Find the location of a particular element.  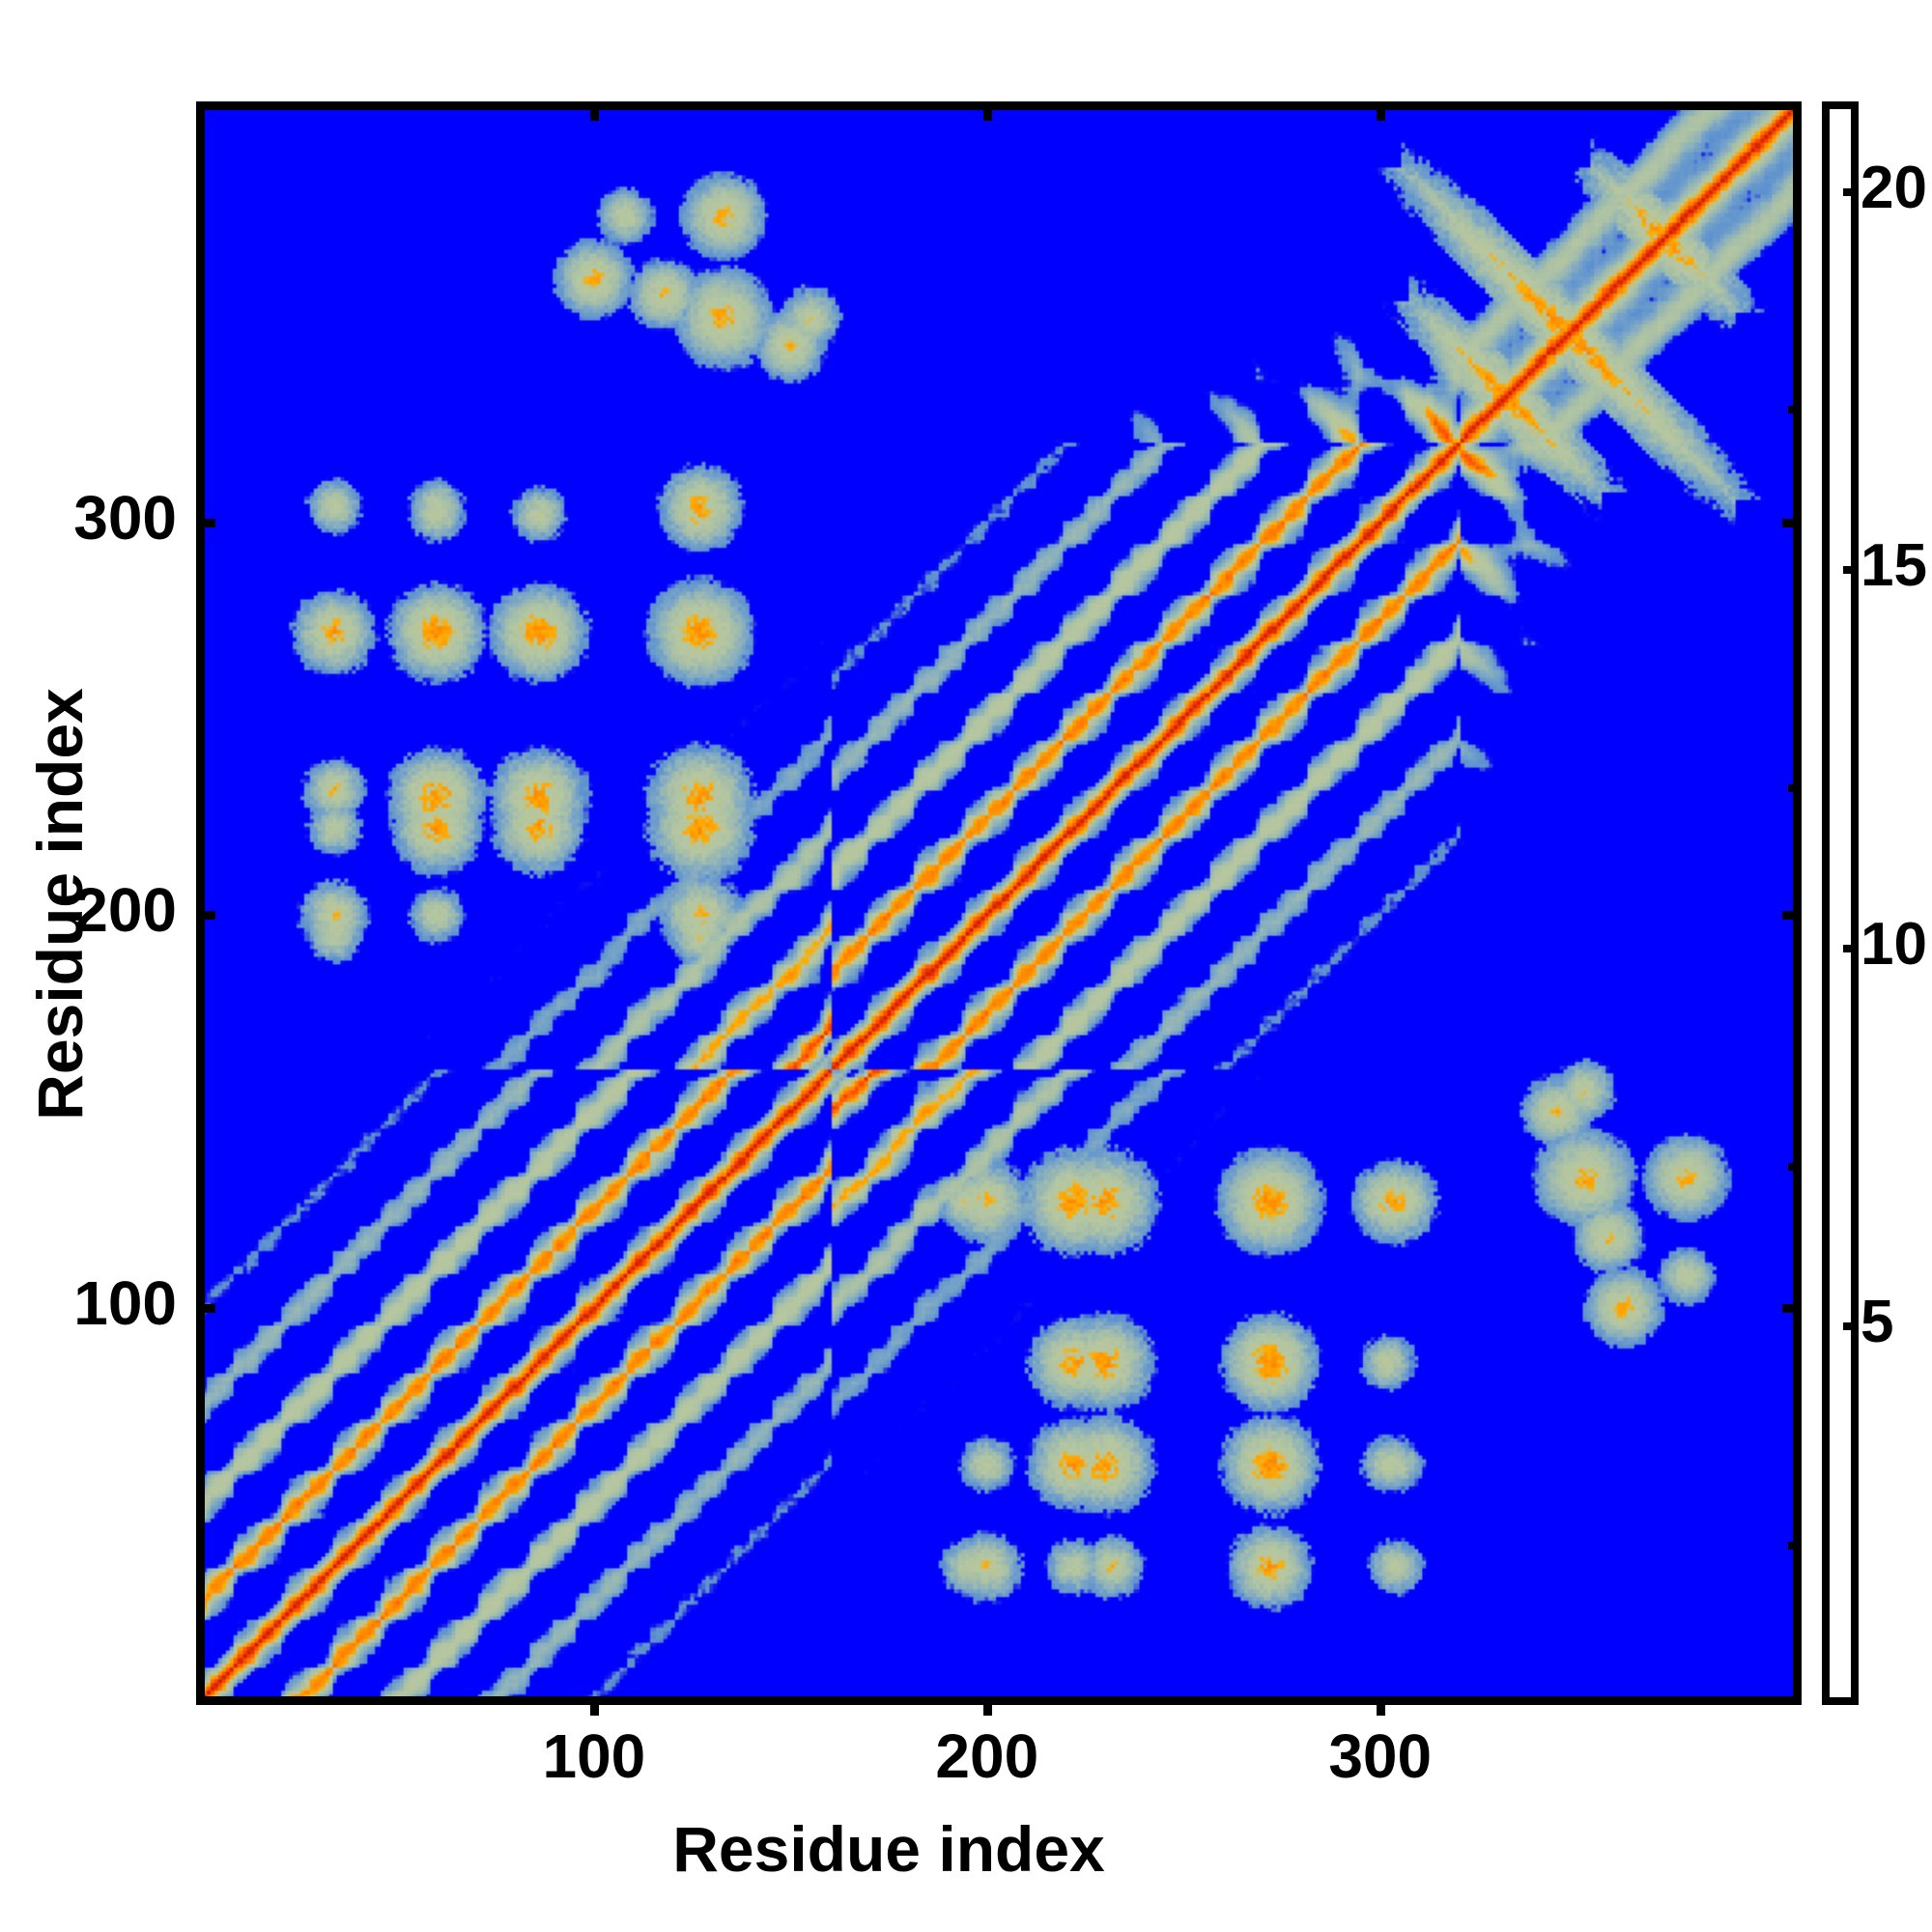

y-tick-label-100: 100 is located at coordinates (125, 1302).